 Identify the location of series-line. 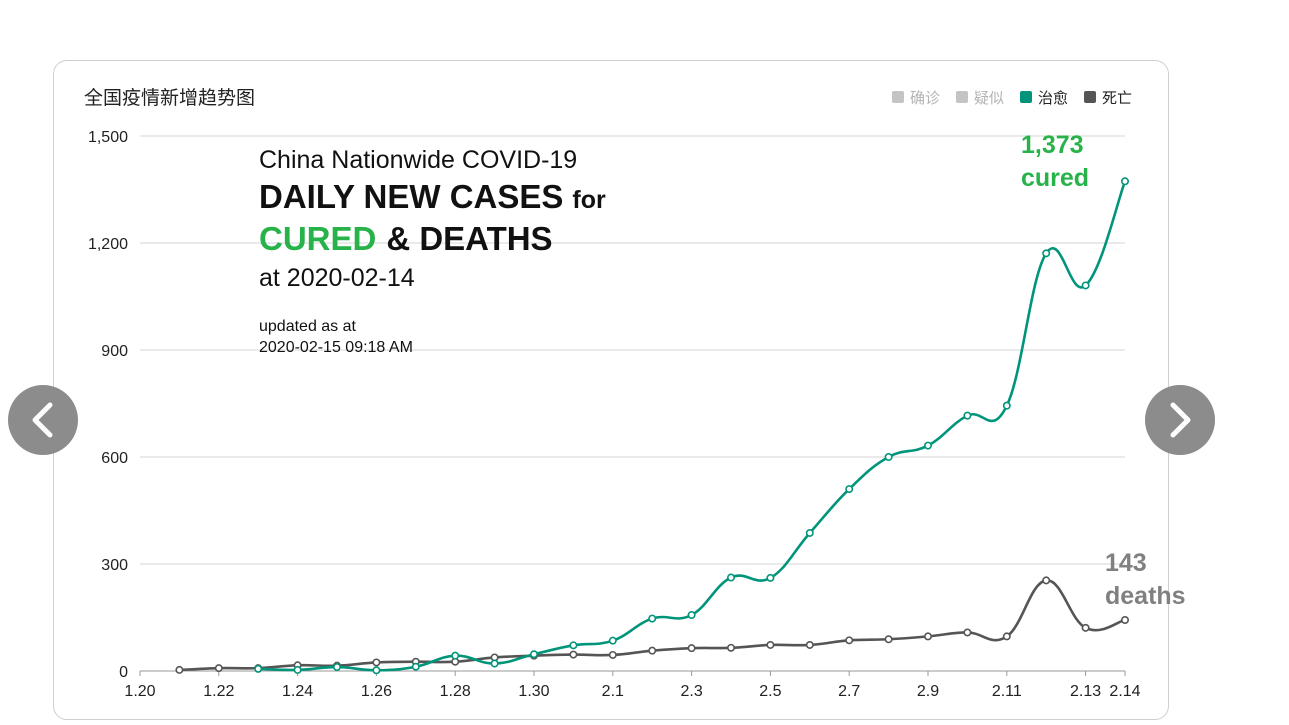
(652, 625).